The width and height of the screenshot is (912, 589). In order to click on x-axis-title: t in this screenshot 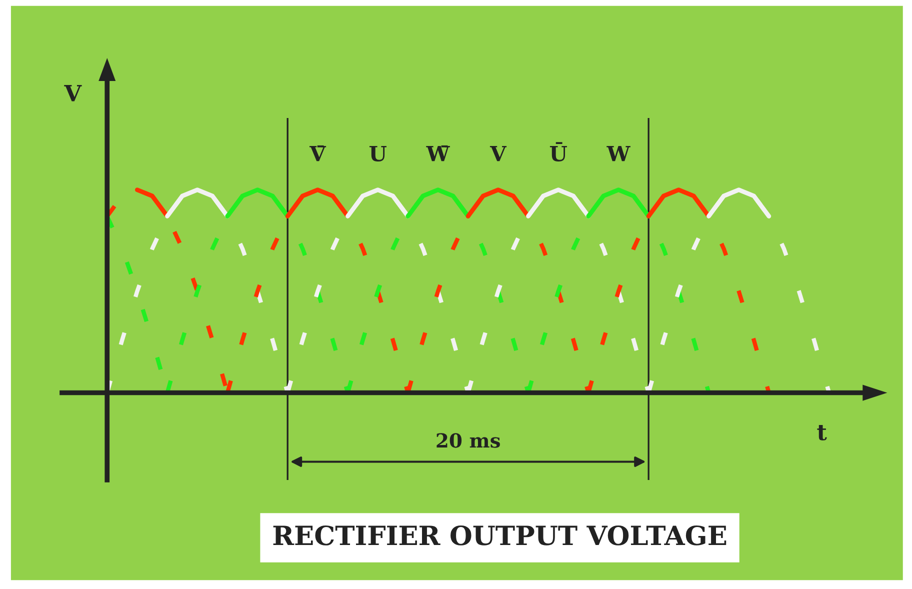, I will do `click(822, 432)`.